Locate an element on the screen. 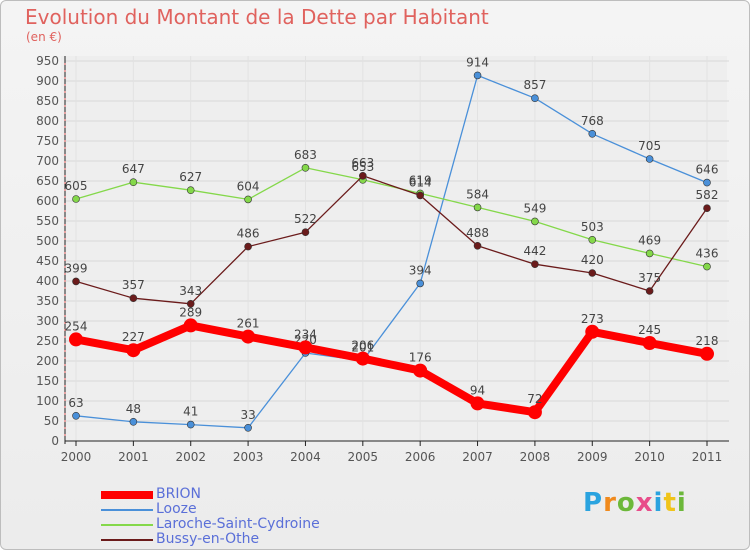  x-tick-label: 2005 is located at coordinates (363, 457).